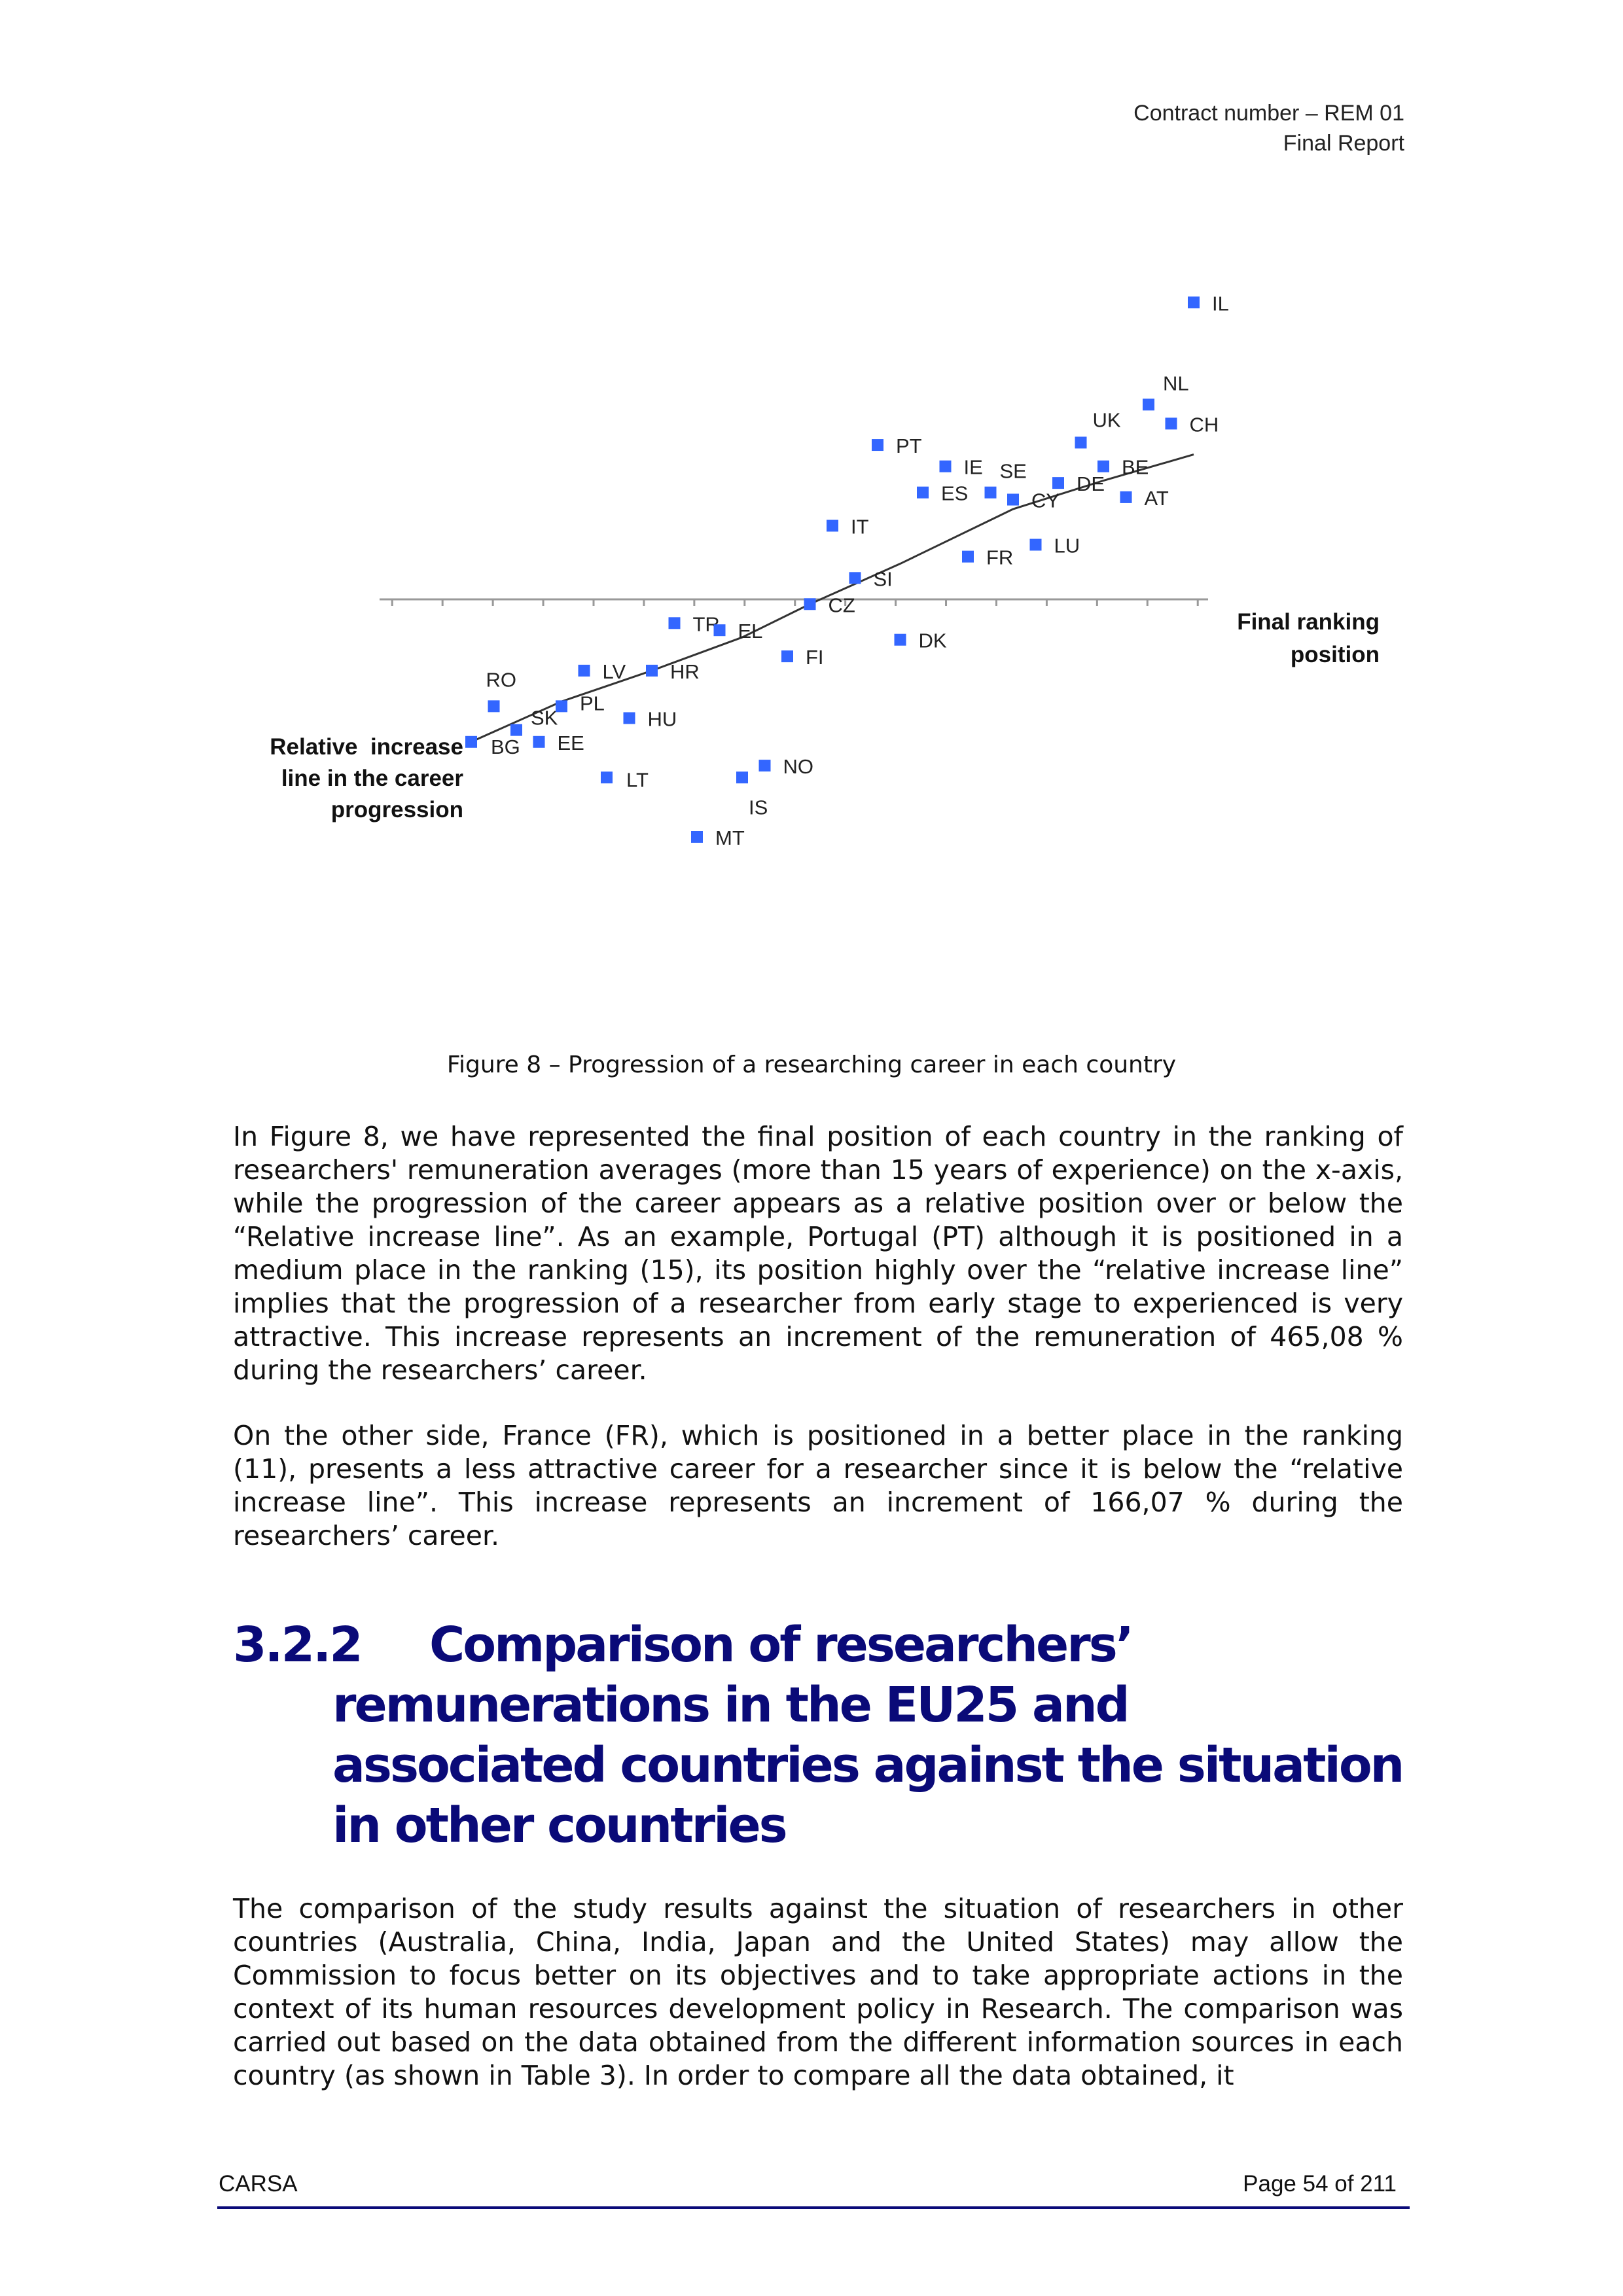  Describe the element at coordinates (1103, 466) in the screenshot. I see `point-be` at that location.